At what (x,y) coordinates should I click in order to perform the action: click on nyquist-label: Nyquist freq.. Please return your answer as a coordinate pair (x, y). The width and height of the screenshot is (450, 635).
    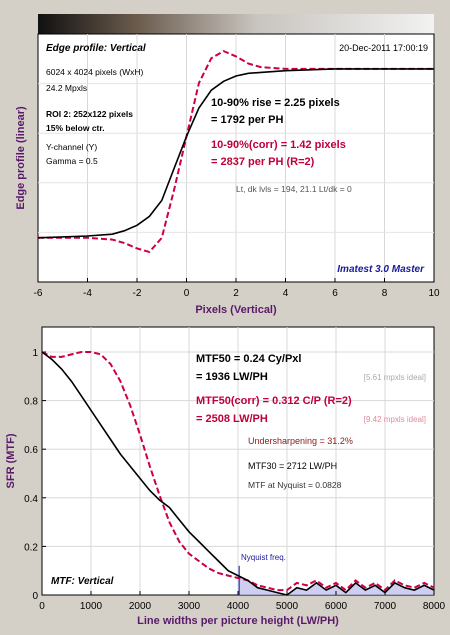
    Looking at the image, I should click on (263, 557).